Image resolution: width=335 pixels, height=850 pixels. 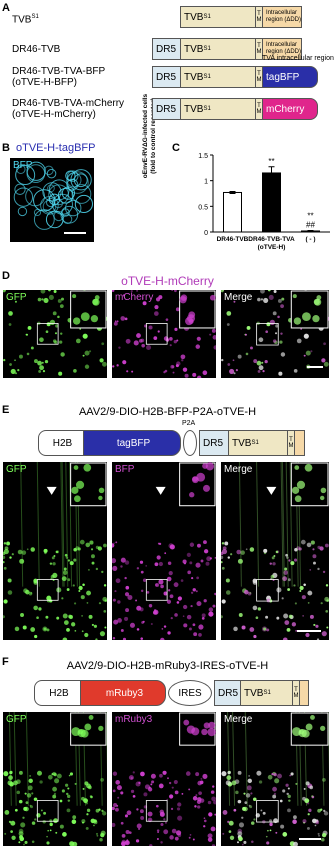 I want to click on x-tick-label: DR46-TVB, so click(x=232, y=239).